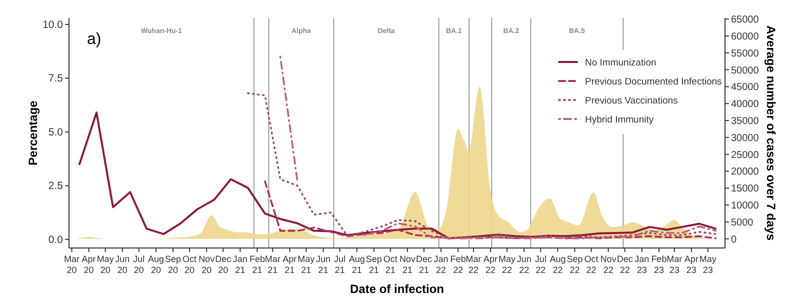 This screenshot has height=299, width=800. What do you see at coordinates (745, 155) in the screenshot?
I see `y2-tick-label: 25000` at bounding box center [745, 155].